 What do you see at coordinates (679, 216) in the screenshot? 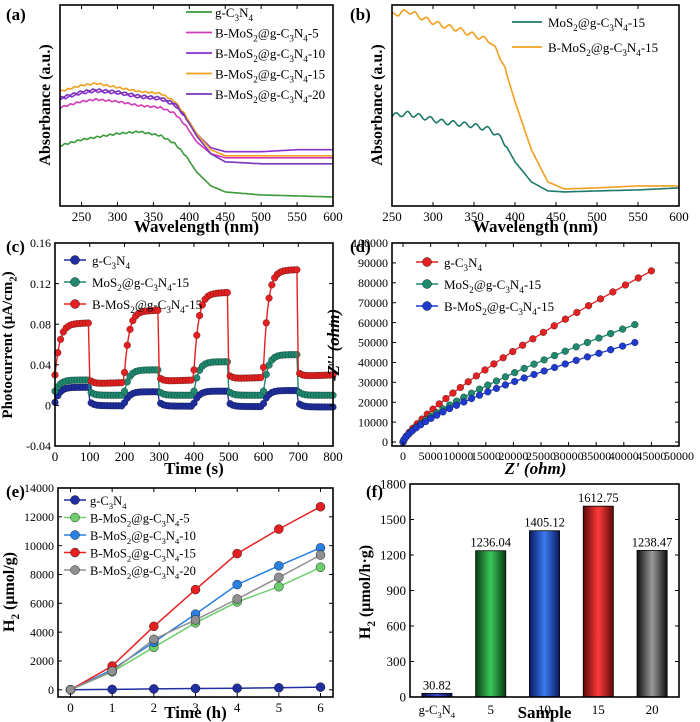
I see `x-tick-label: 600` at bounding box center [679, 216].